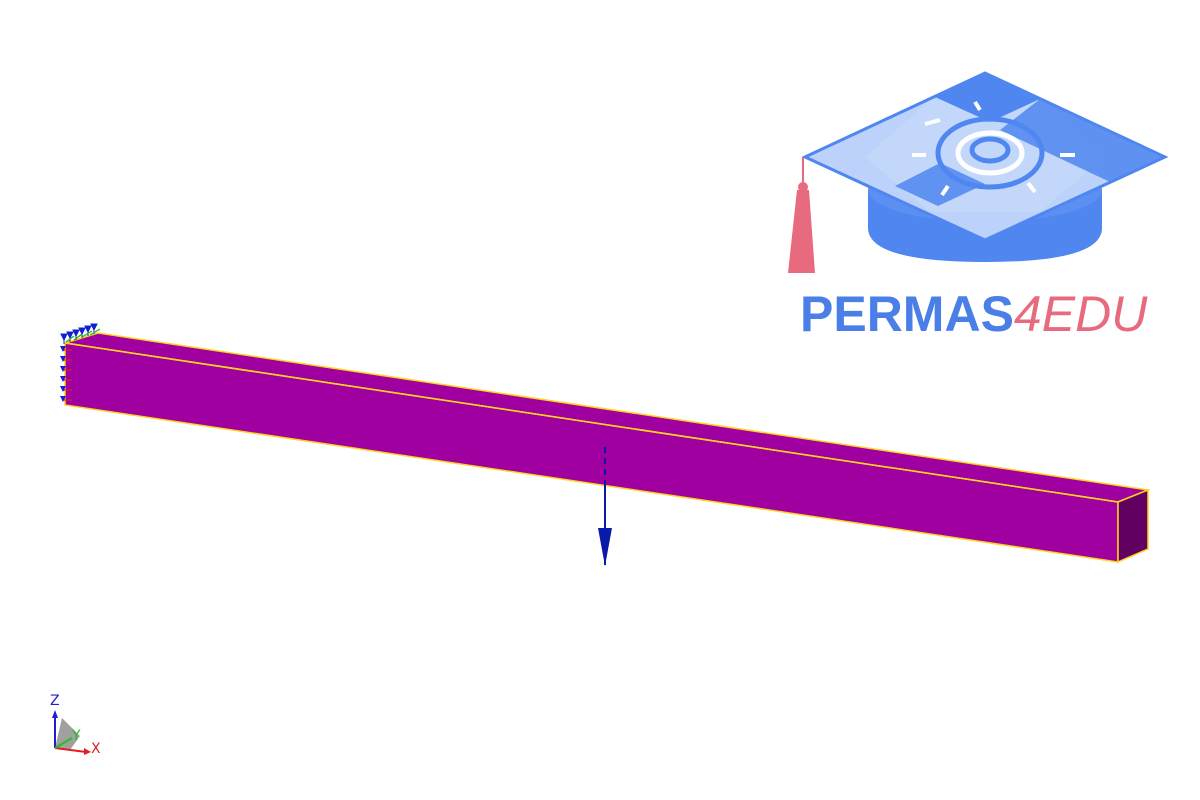  I want to click on axis-z-label: Z, so click(55, 701).